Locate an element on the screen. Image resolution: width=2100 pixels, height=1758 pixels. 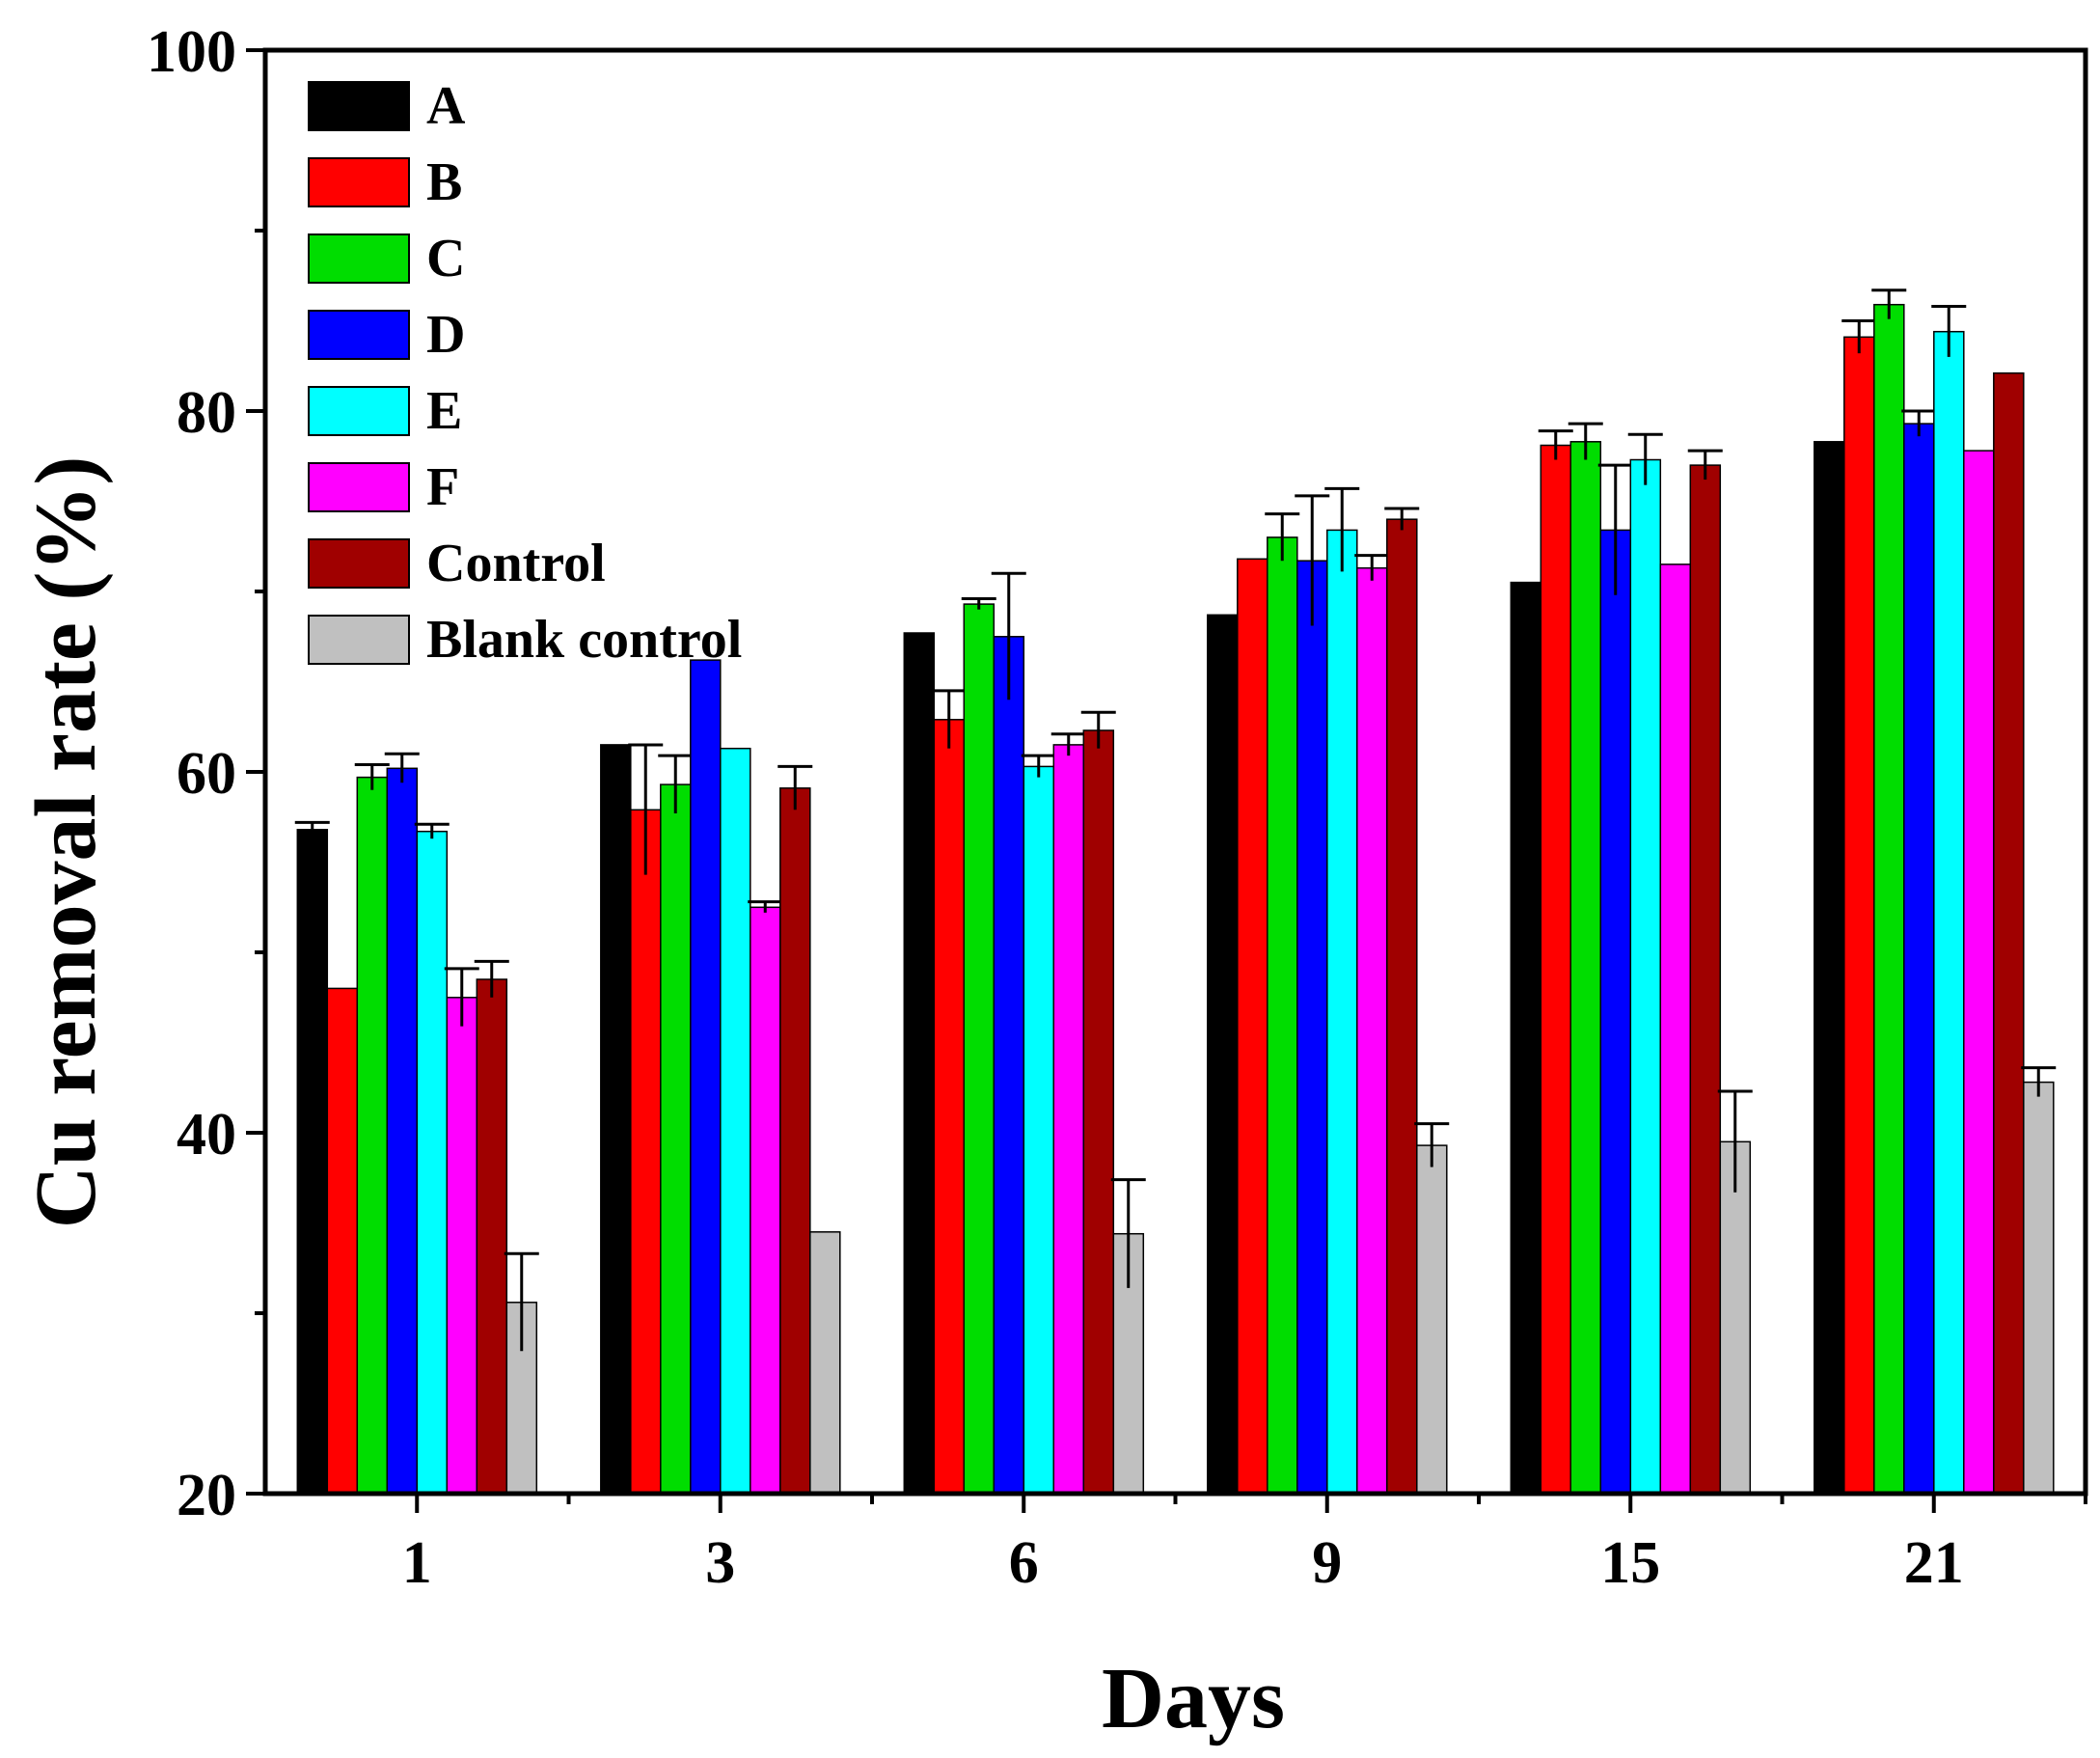
legend-item-c: C is located at coordinates (386, 258).